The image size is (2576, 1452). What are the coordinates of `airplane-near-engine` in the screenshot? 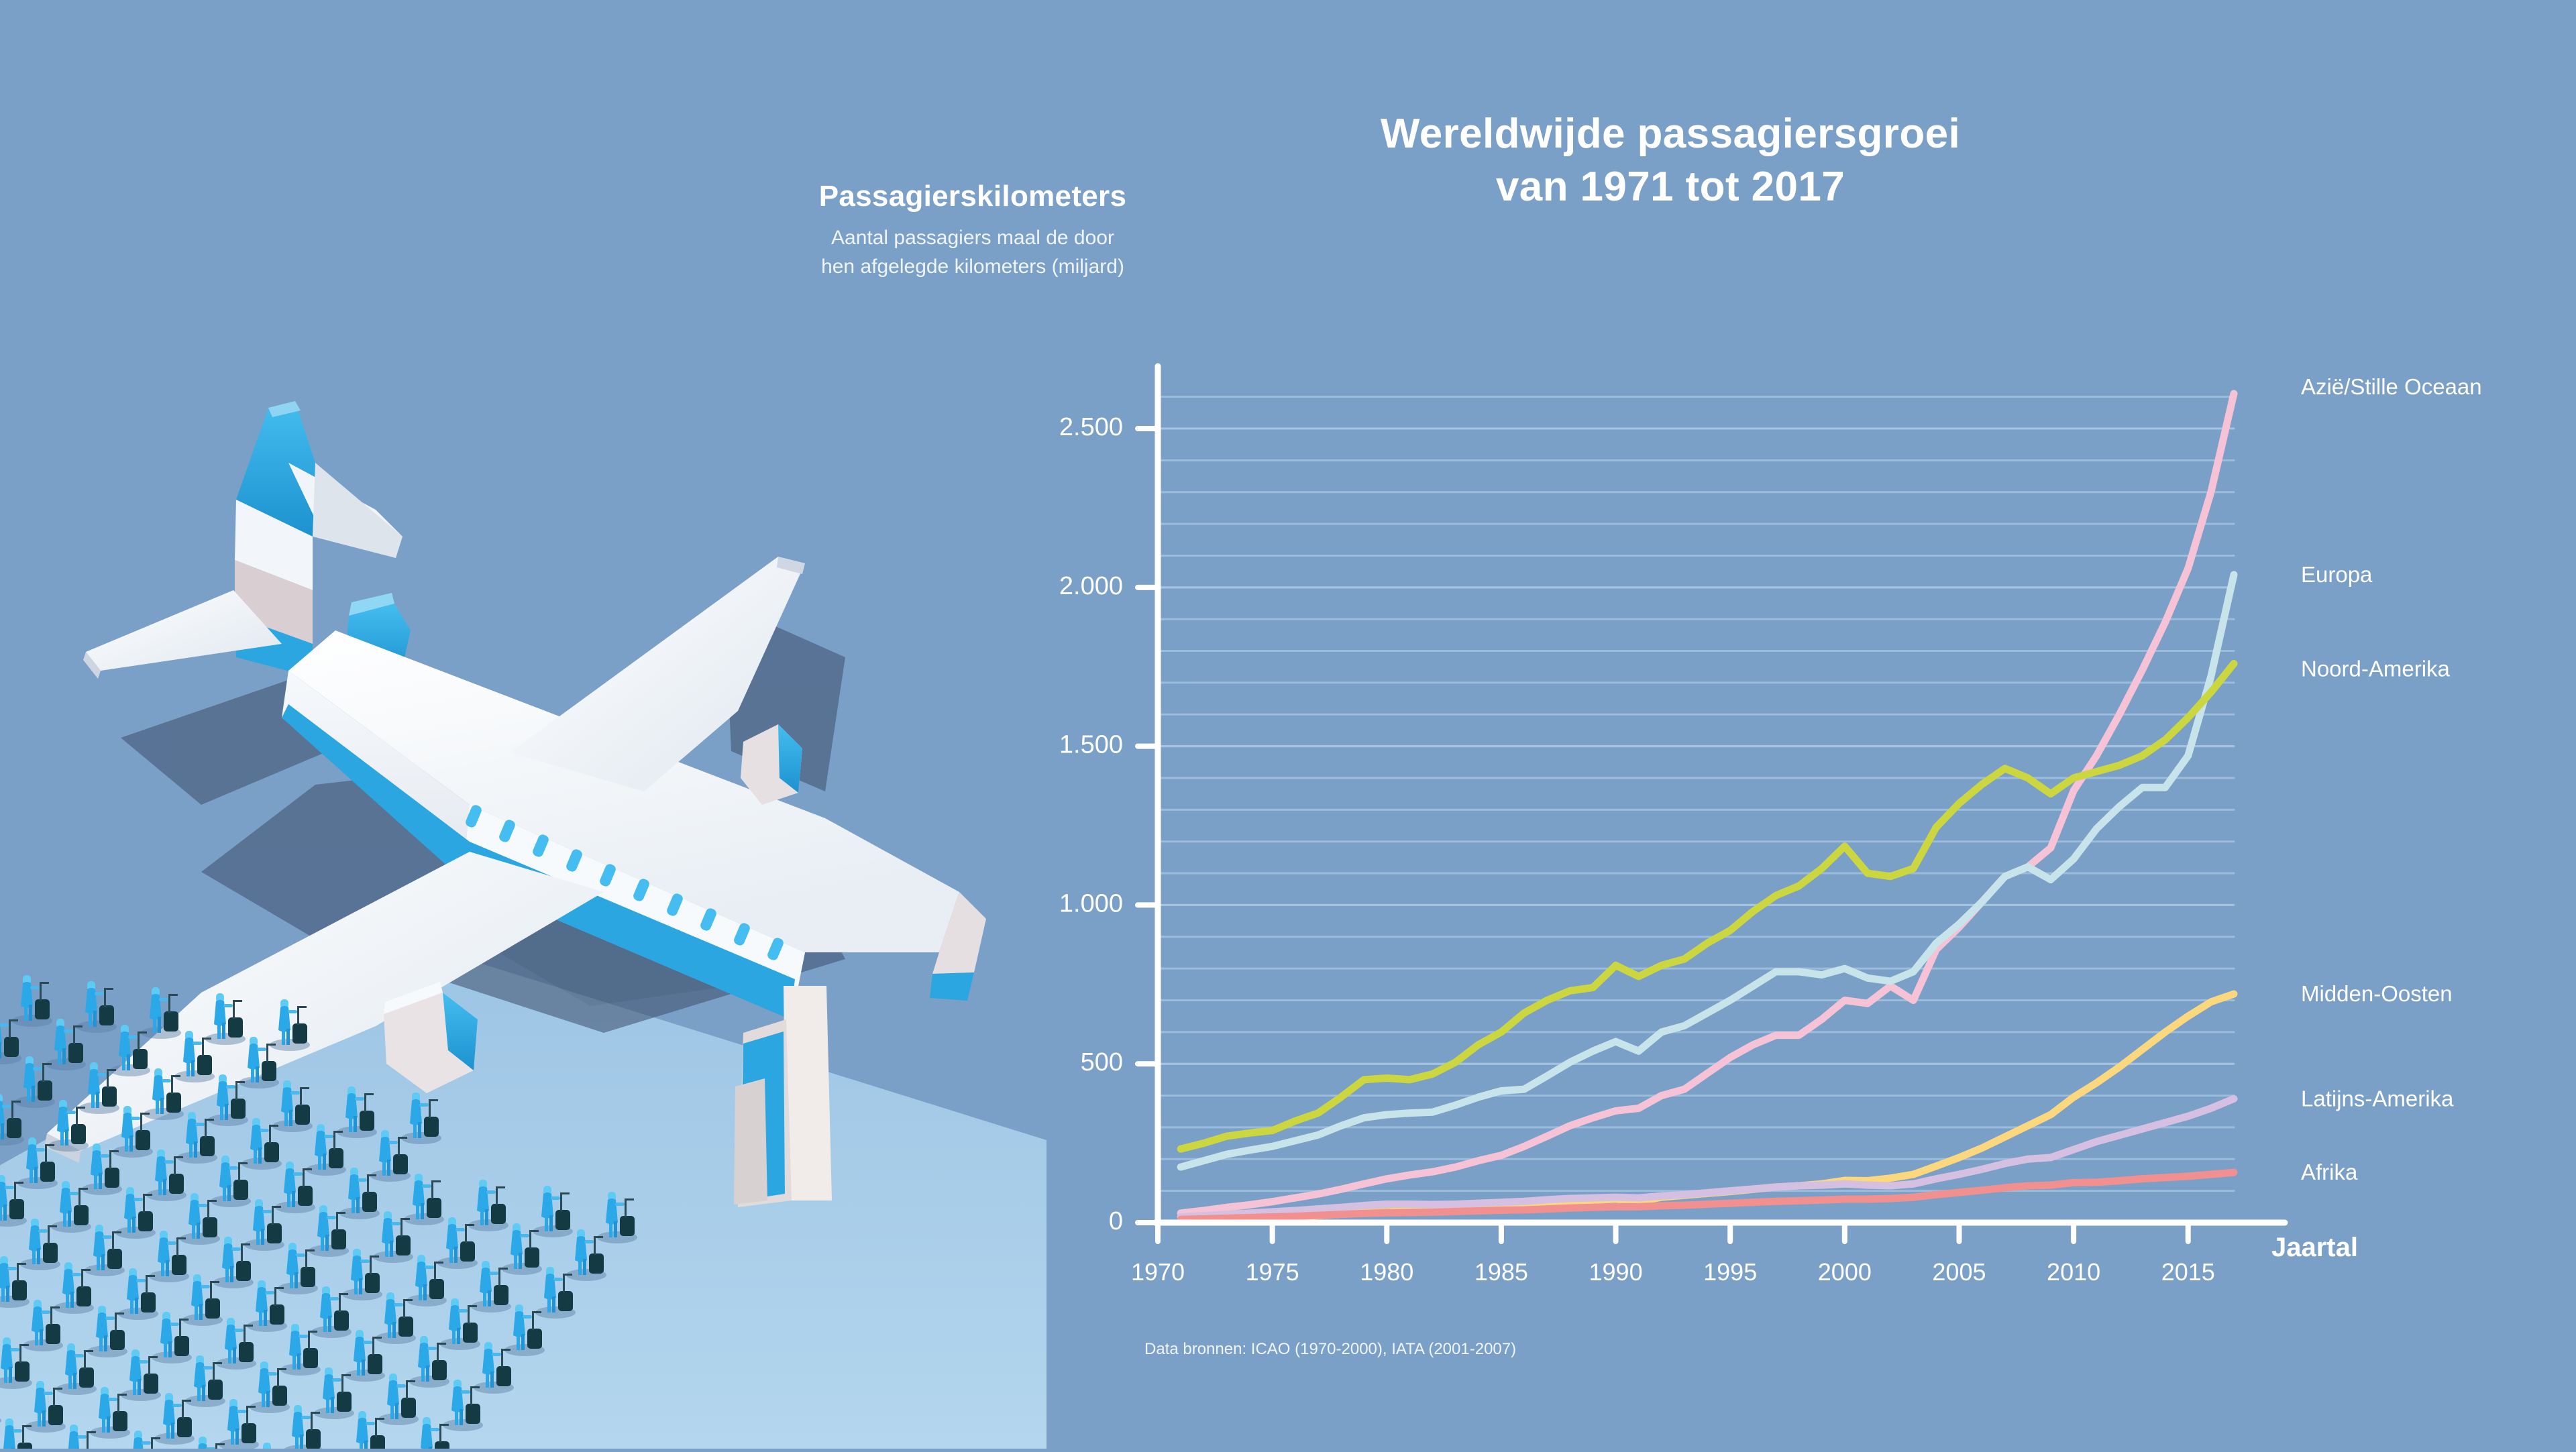 It's located at (431, 1037).